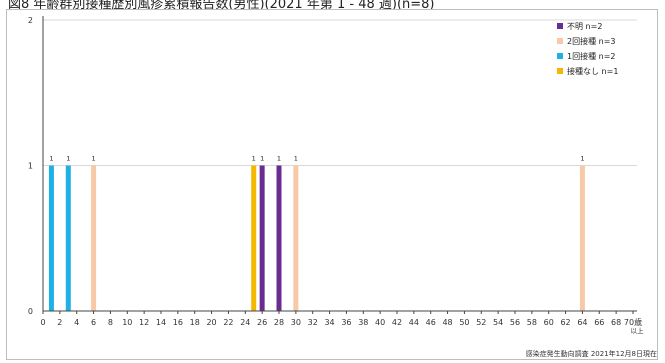 The width and height of the screenshot is (665, 363). I want to click on x-tick-label: 20, so click(211, 322).